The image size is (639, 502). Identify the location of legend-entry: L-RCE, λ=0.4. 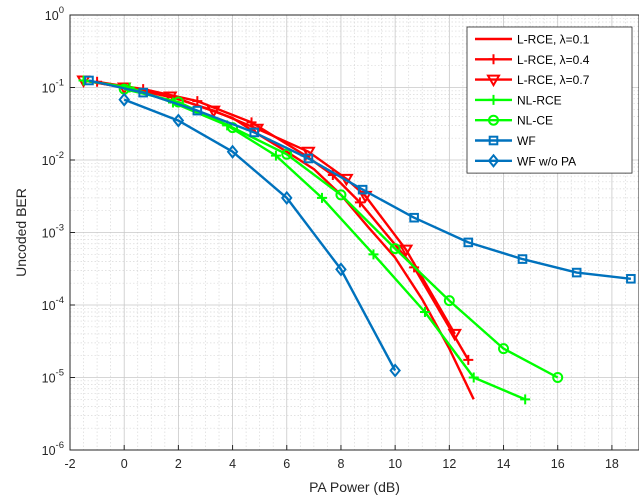
(532, 60).